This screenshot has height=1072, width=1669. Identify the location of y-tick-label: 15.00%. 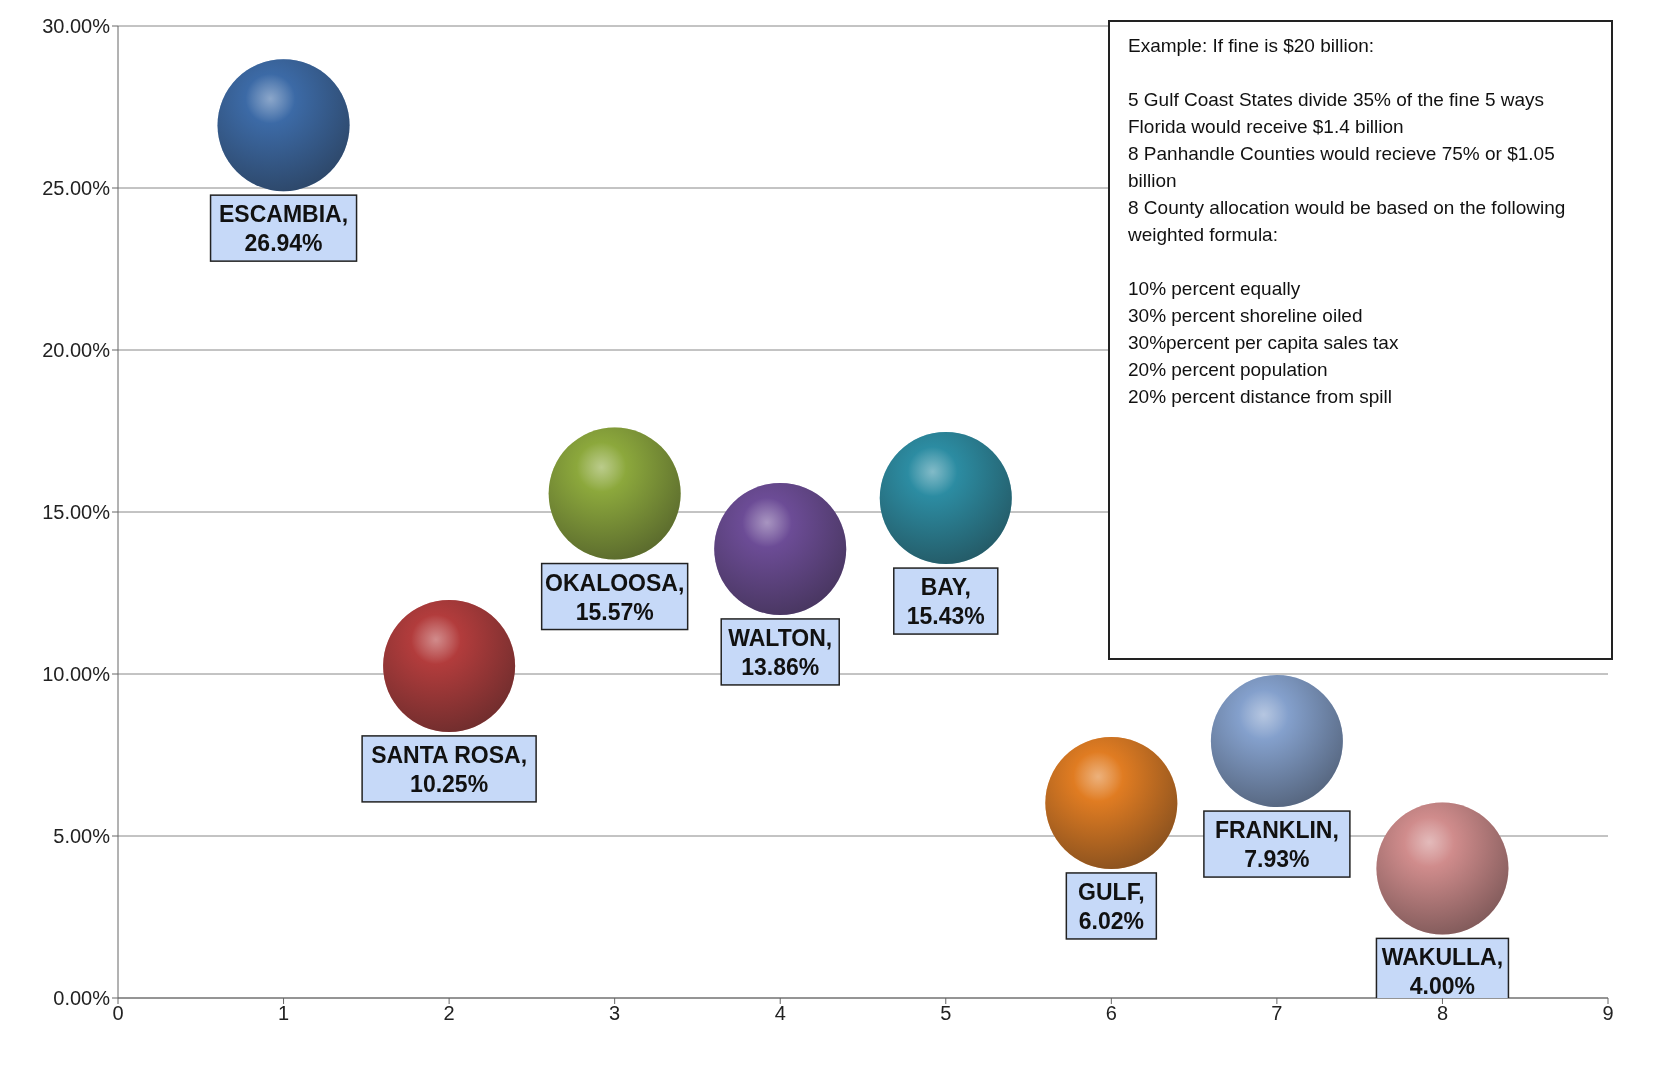
(76, 512).